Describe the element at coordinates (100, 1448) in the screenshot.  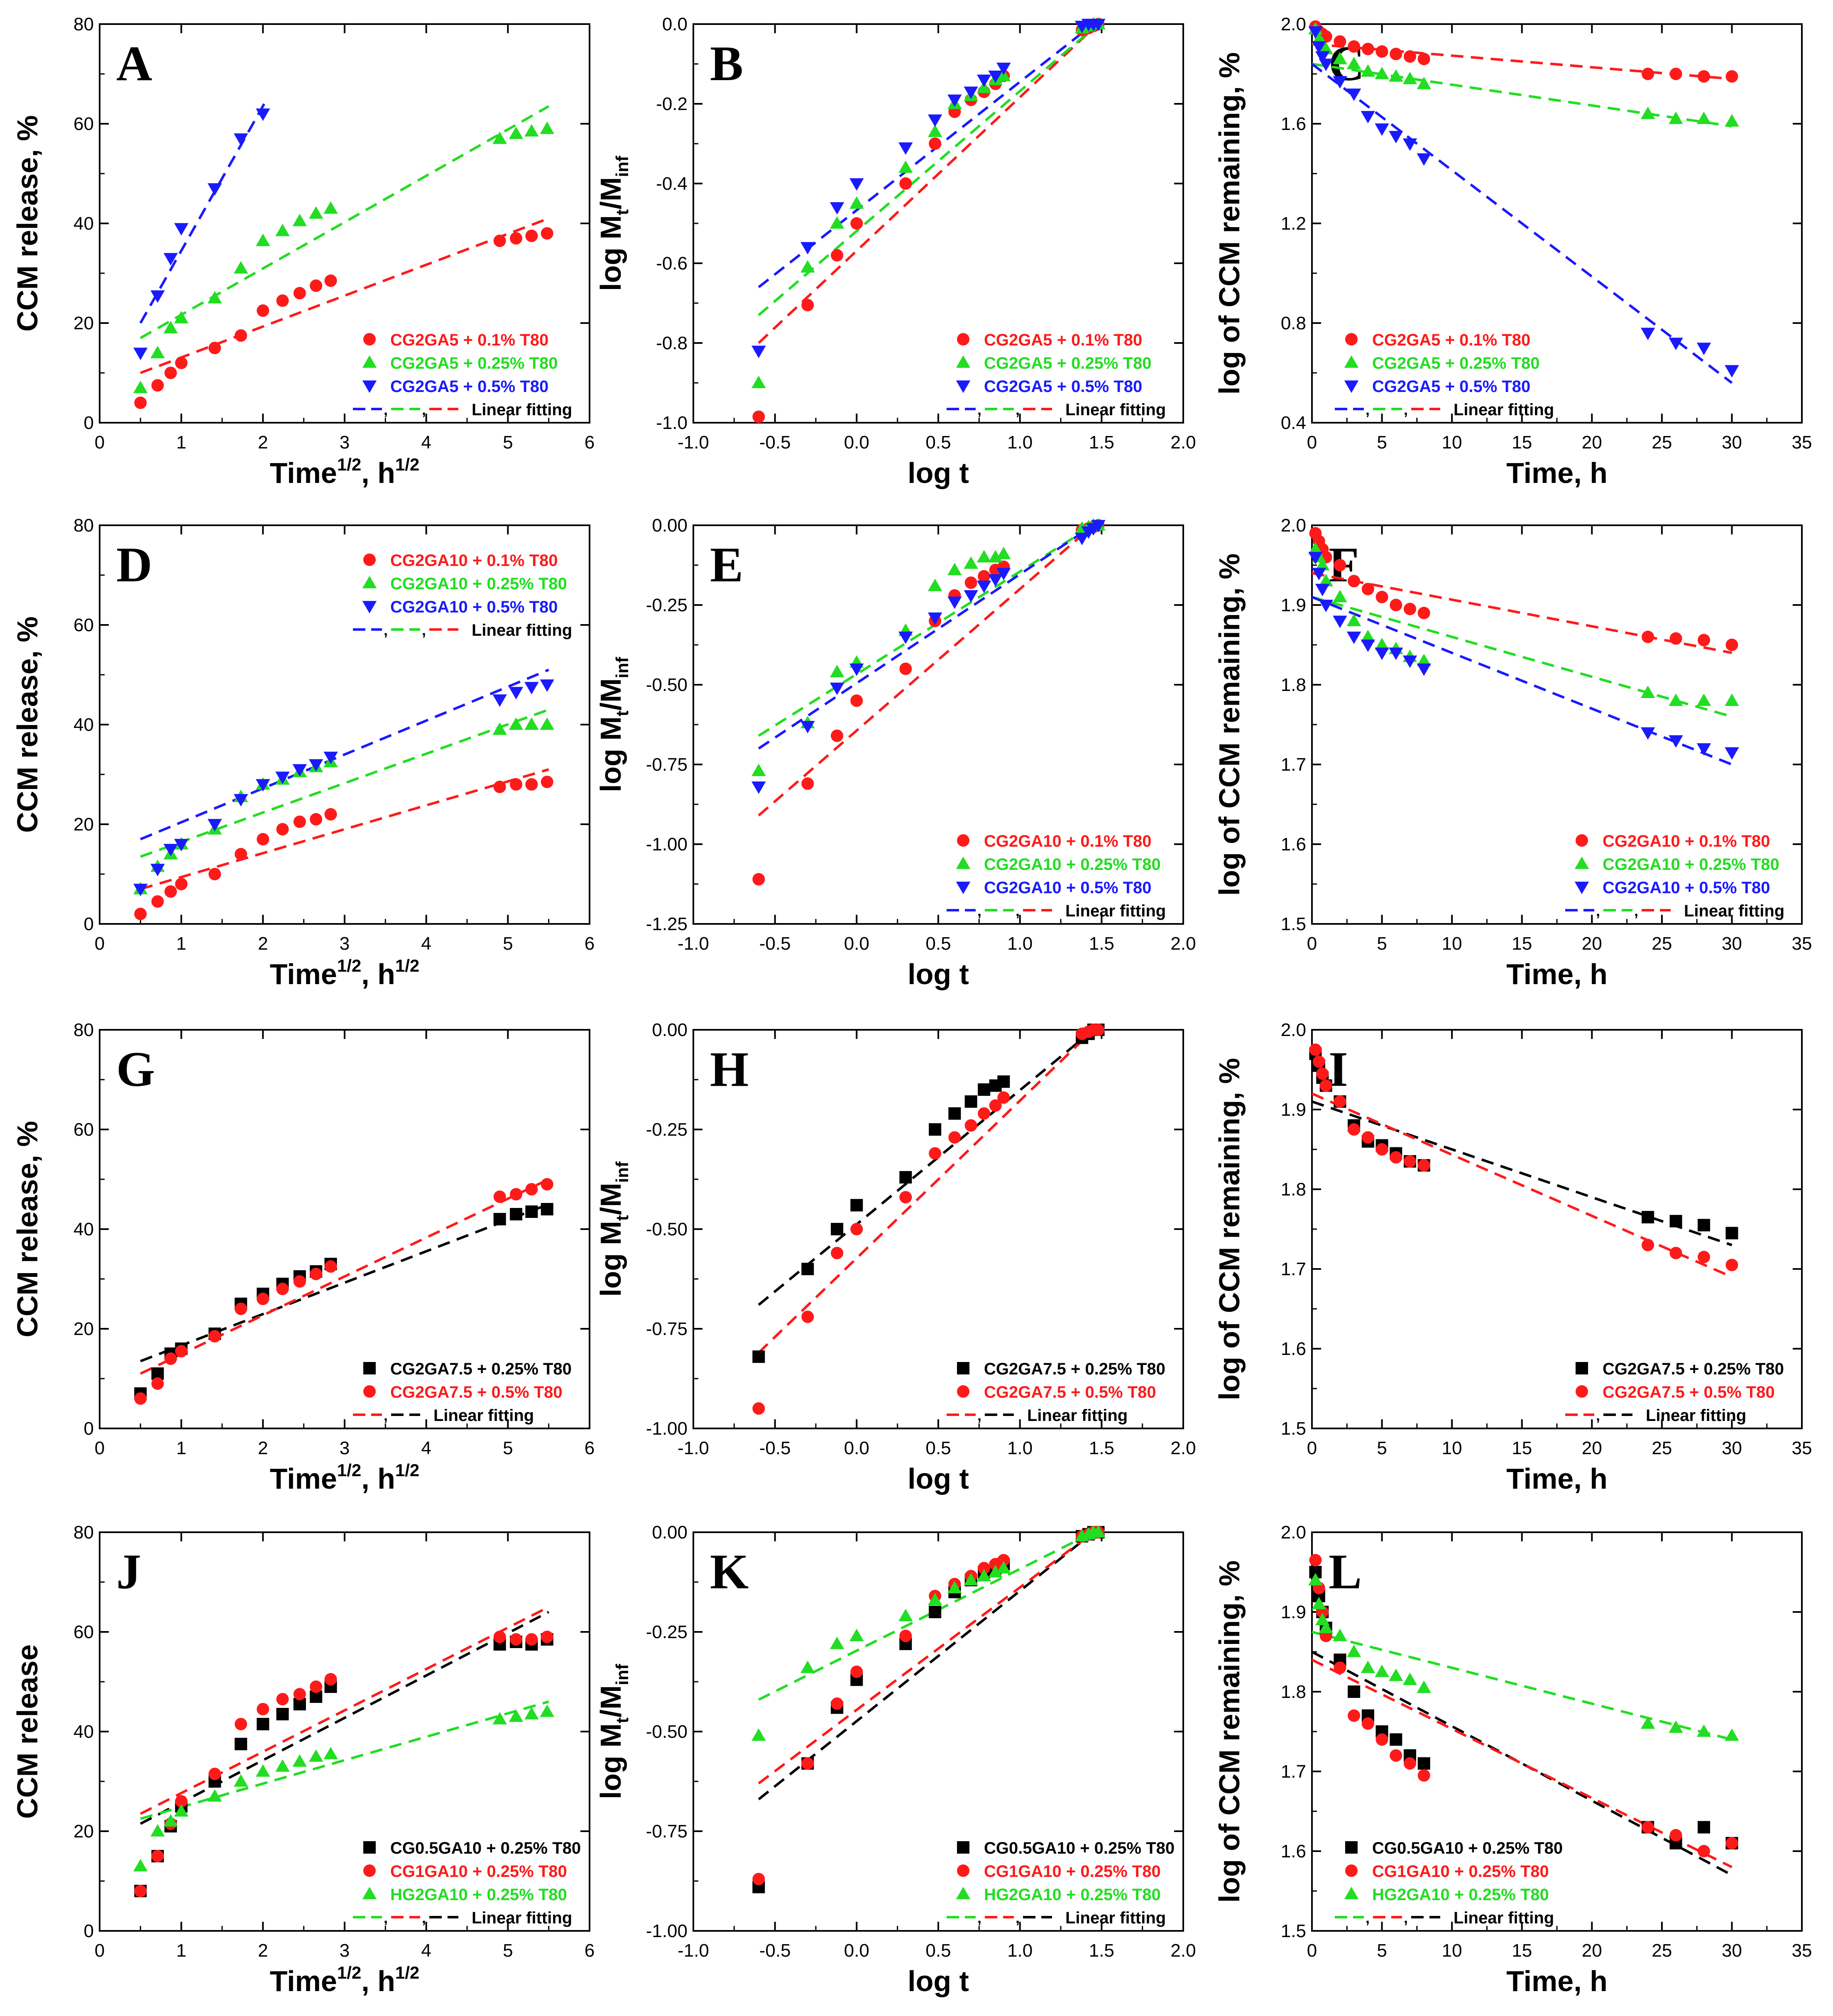
I see `x-tick-label: 0` at that location.